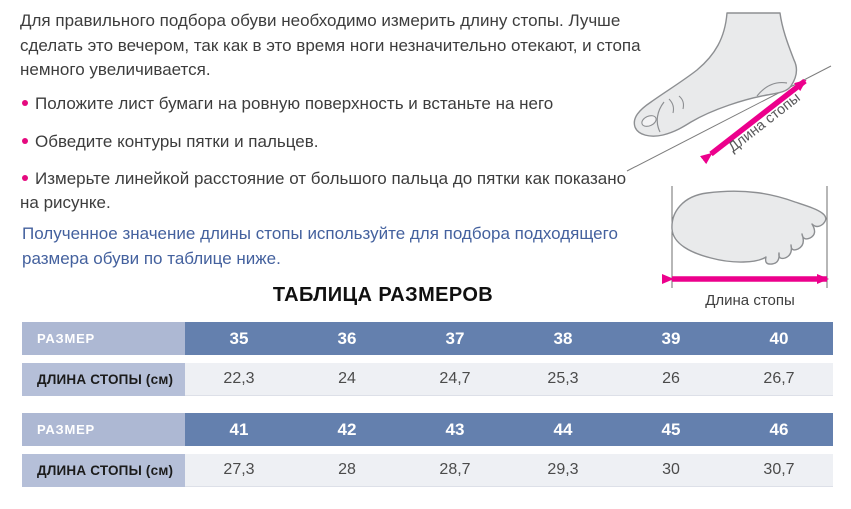 This screenshot has height=509, width=851. I want to click on size-header-cell: 36, so click(347, 338).